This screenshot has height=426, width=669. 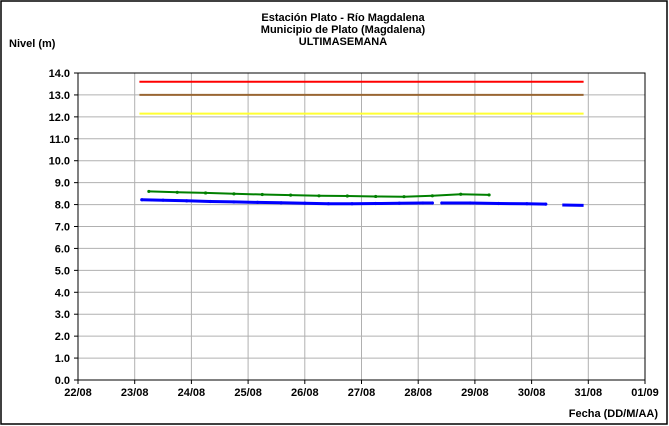 What do you see at coordinates (62, 249) in the screenshot?
I see `y-tick-label: 6.0` at bounding box center [62, 249].